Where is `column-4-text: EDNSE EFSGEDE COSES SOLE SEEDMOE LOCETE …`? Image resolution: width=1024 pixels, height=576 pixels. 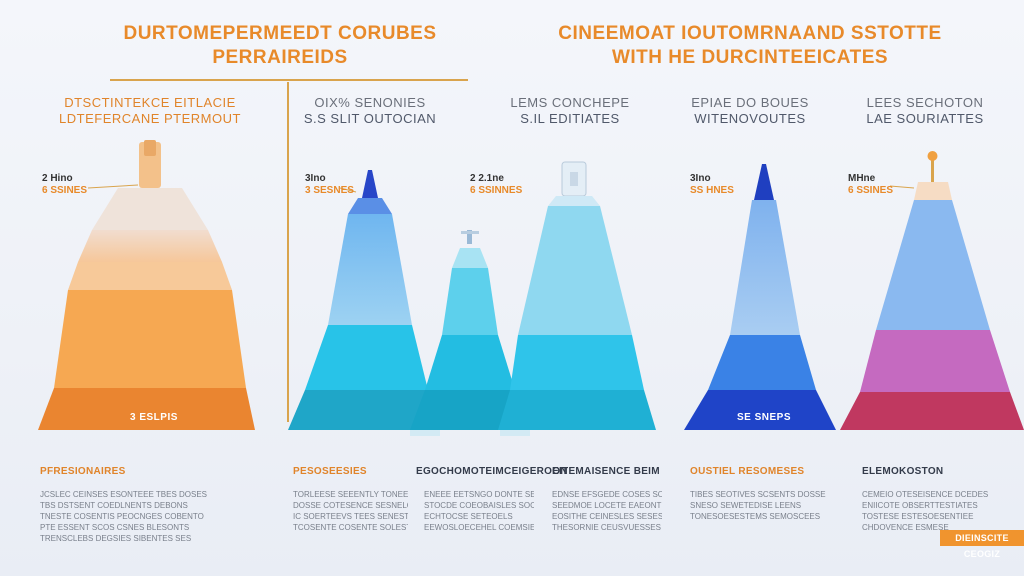
column-4-text: EDNSE EFSGEDE COSES SOLE SEEDMOE LOCETE … is located at coordinates (607, 511).